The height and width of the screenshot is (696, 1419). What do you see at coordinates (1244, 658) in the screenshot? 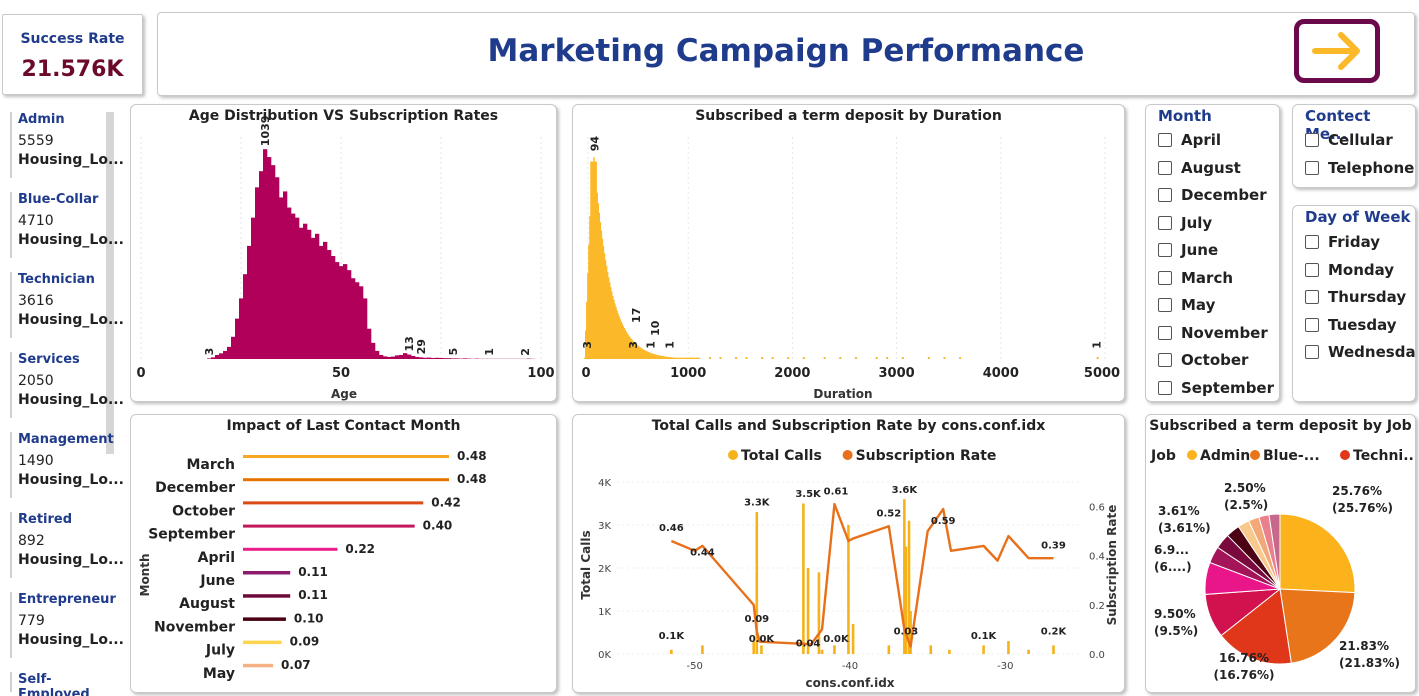
I see `pie-data-label: 16.76%` at bounding box center [1244, 658].